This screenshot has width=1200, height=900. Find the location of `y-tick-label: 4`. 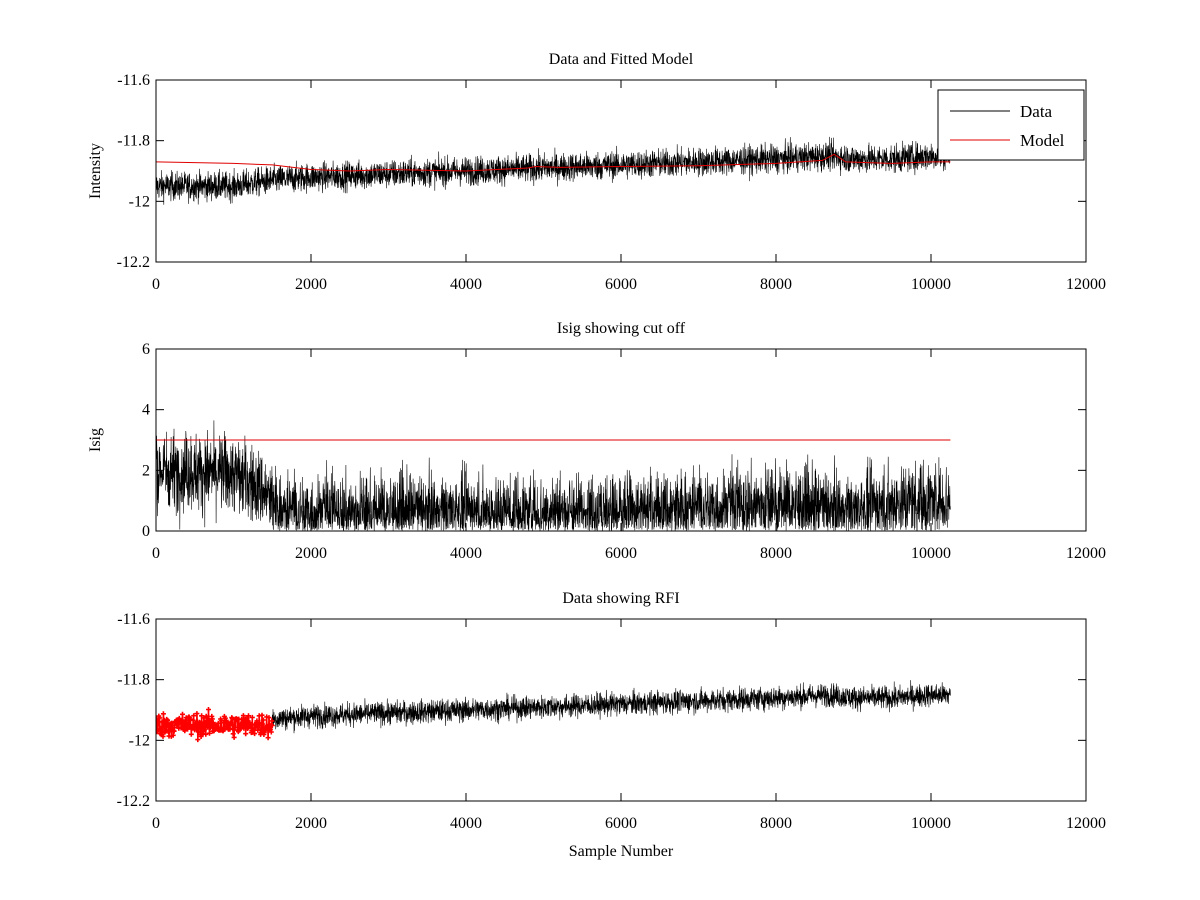

y-tick-label: 4 is located at coordinates (146, 410).